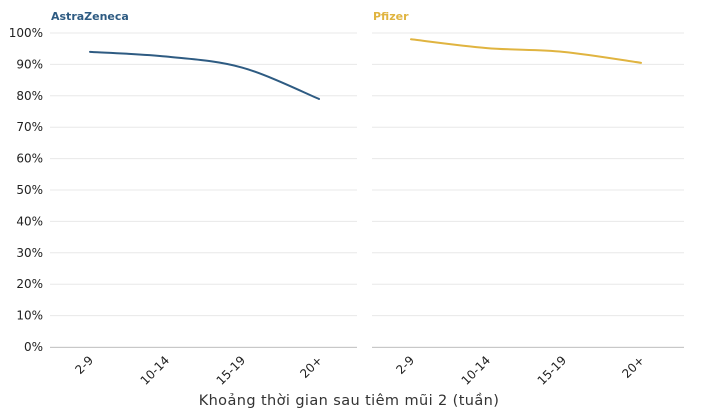  What do you see at coordinates (90, 16) in the screenshot?
I see `panel-title: AstraZeneca` at bounding box center [90, 16].